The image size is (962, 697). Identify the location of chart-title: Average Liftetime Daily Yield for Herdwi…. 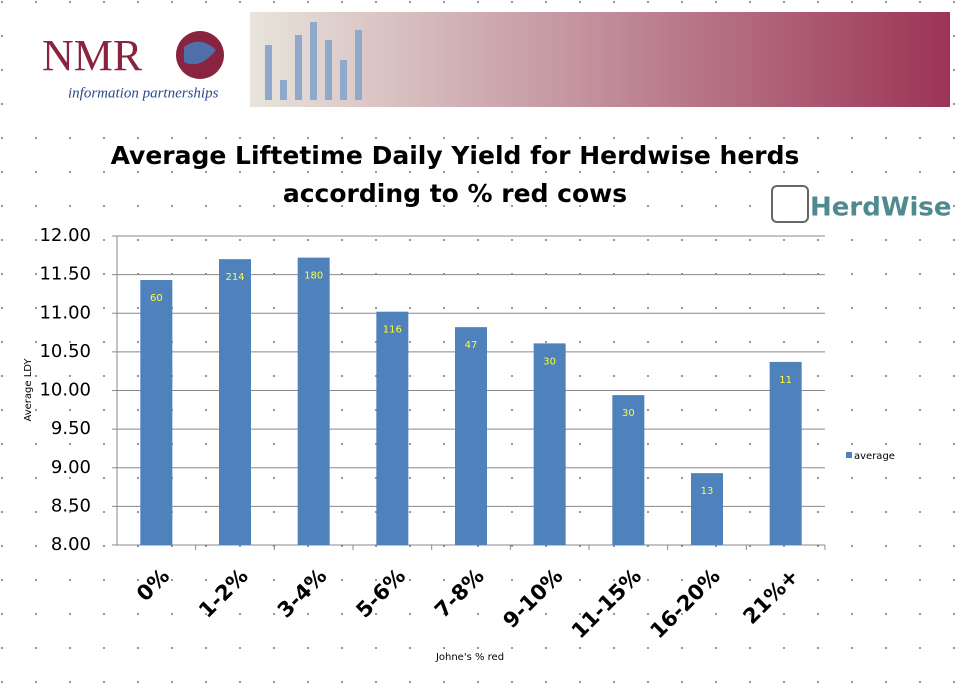
(455, 155).